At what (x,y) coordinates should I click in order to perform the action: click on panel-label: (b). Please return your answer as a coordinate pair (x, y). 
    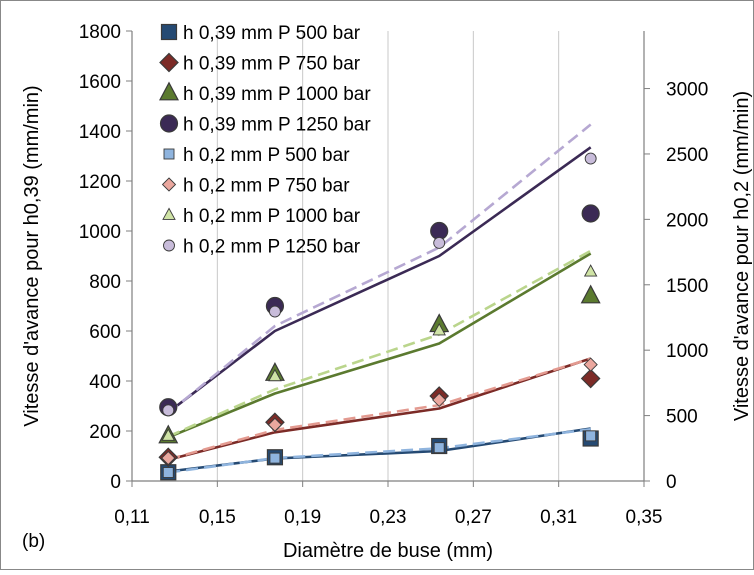
    Looking at the image, I should click on (33, 541).